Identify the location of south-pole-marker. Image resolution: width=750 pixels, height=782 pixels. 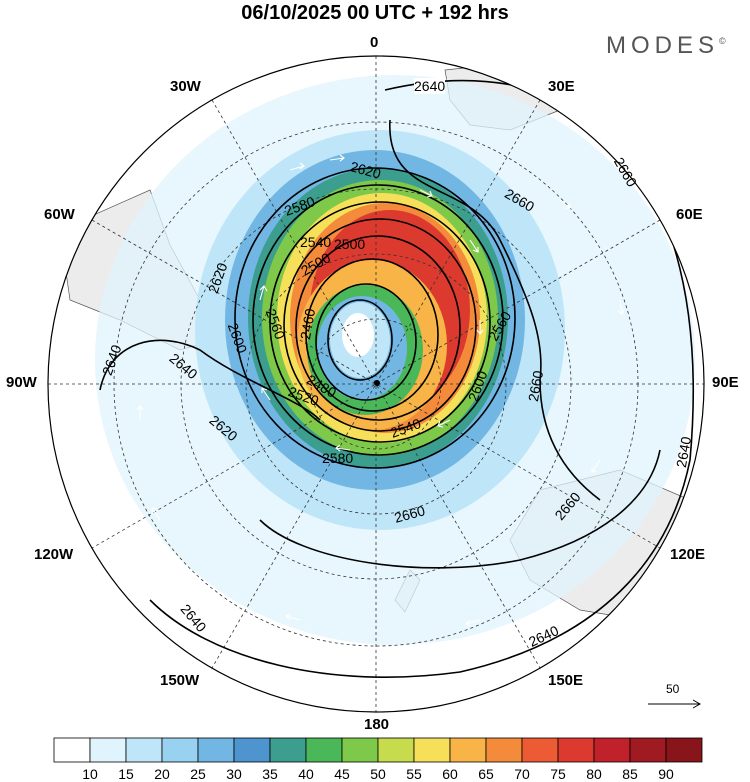
(377, 383).